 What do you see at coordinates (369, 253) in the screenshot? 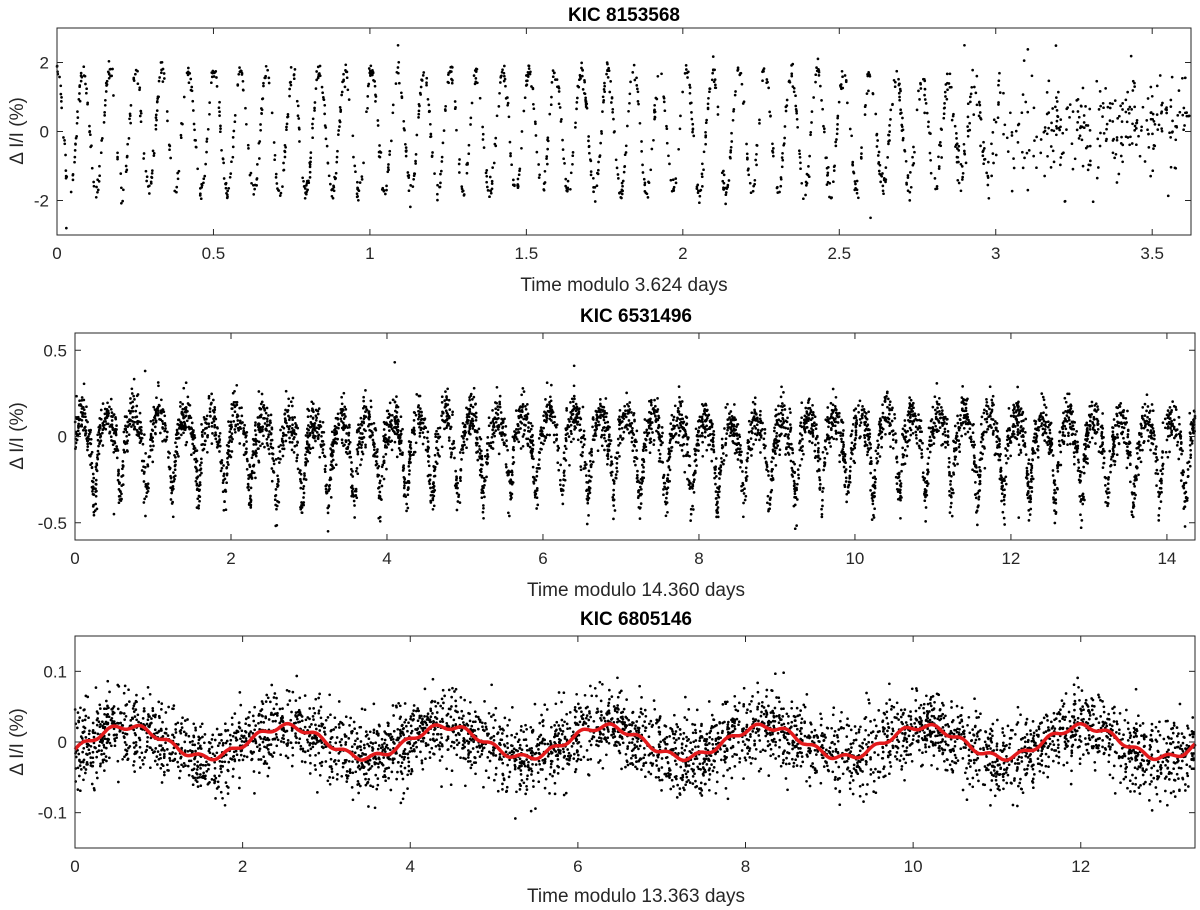
I see `x-tick-label: 1` at bounding box center [369, 253].